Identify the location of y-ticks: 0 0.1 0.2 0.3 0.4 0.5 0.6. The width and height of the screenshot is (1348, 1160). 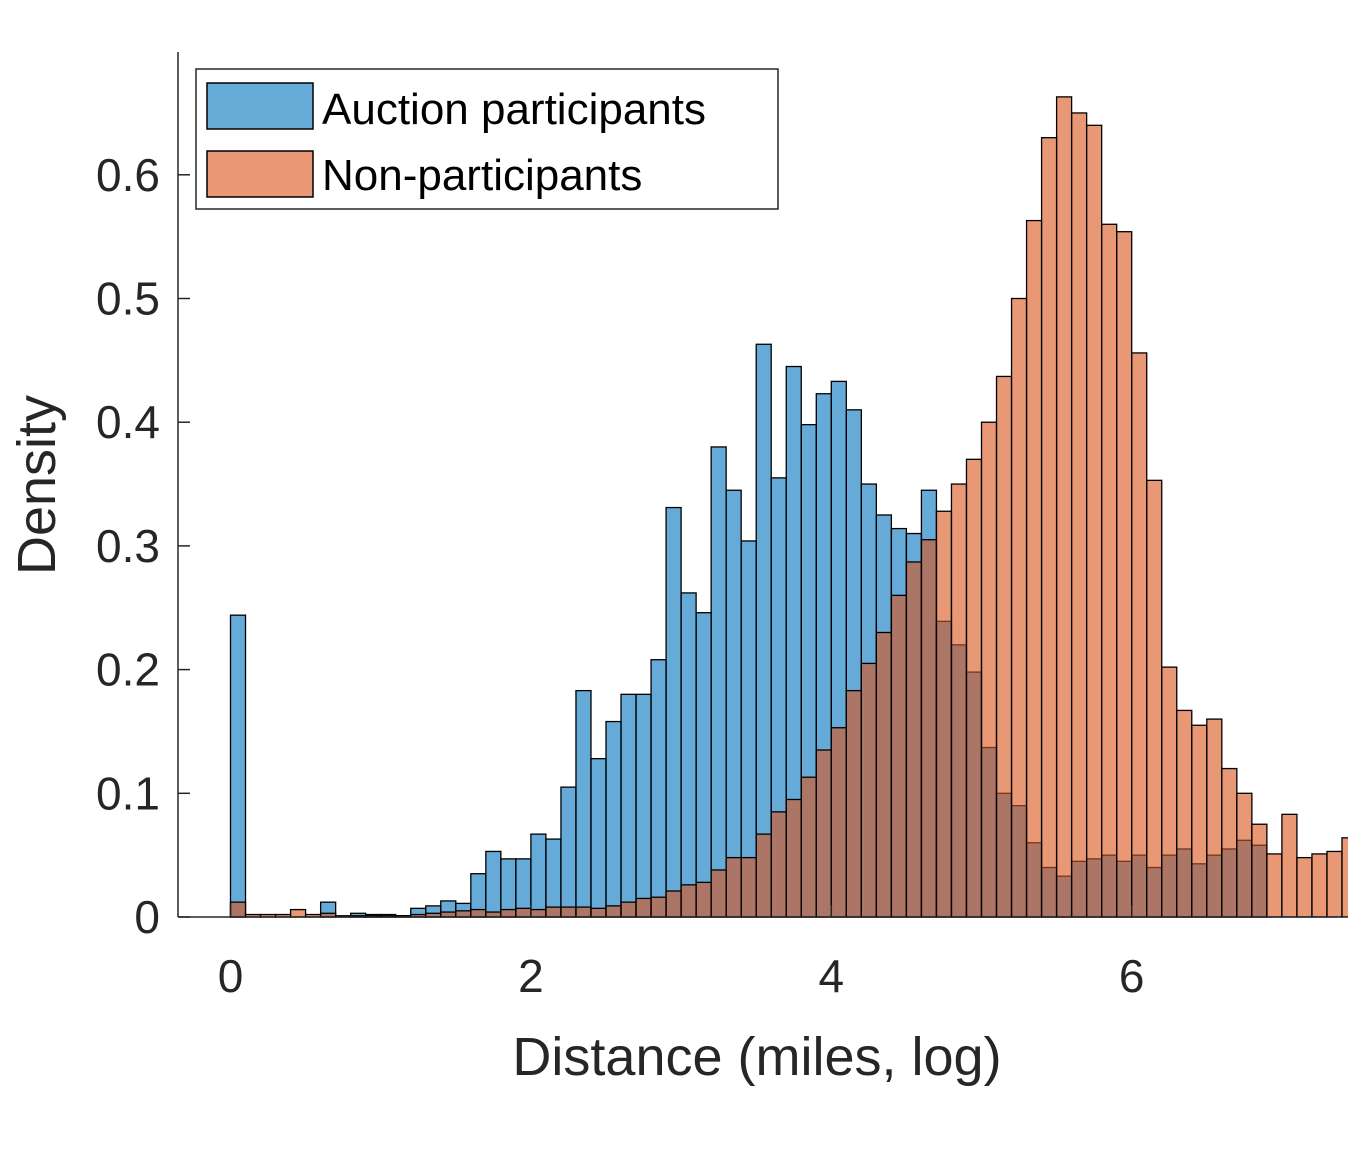
(143, 546).